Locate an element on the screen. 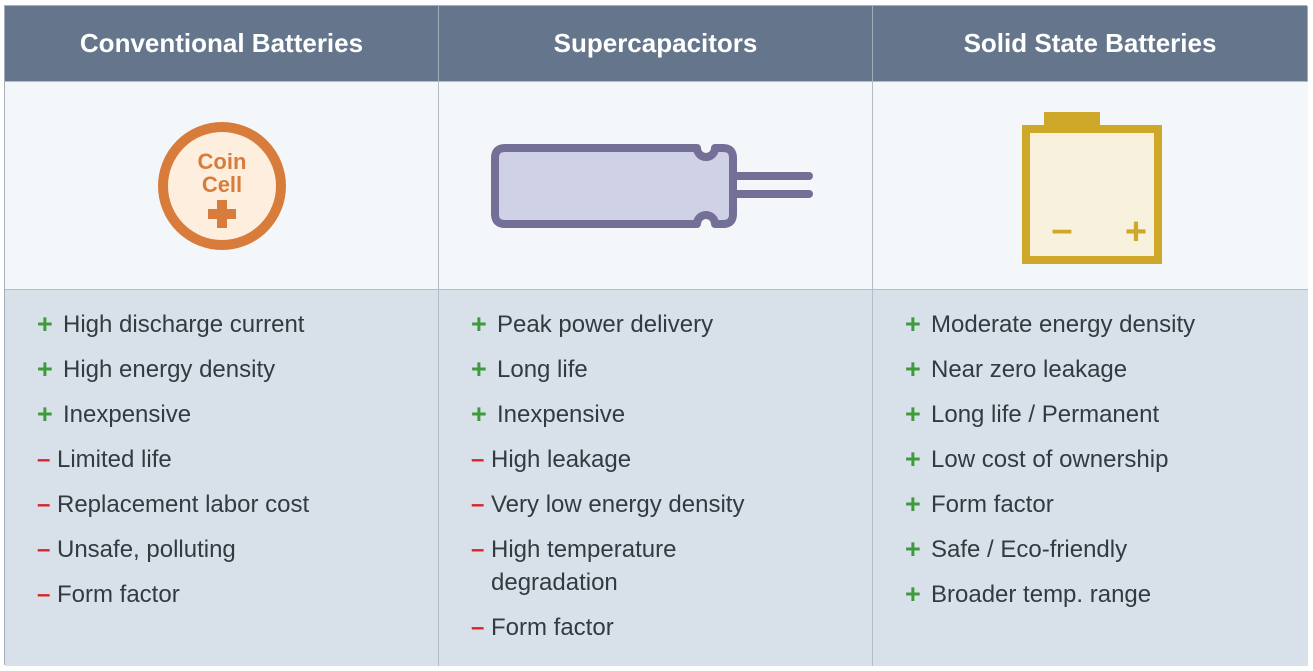  battery-body is located at coordinates (1091, 194).